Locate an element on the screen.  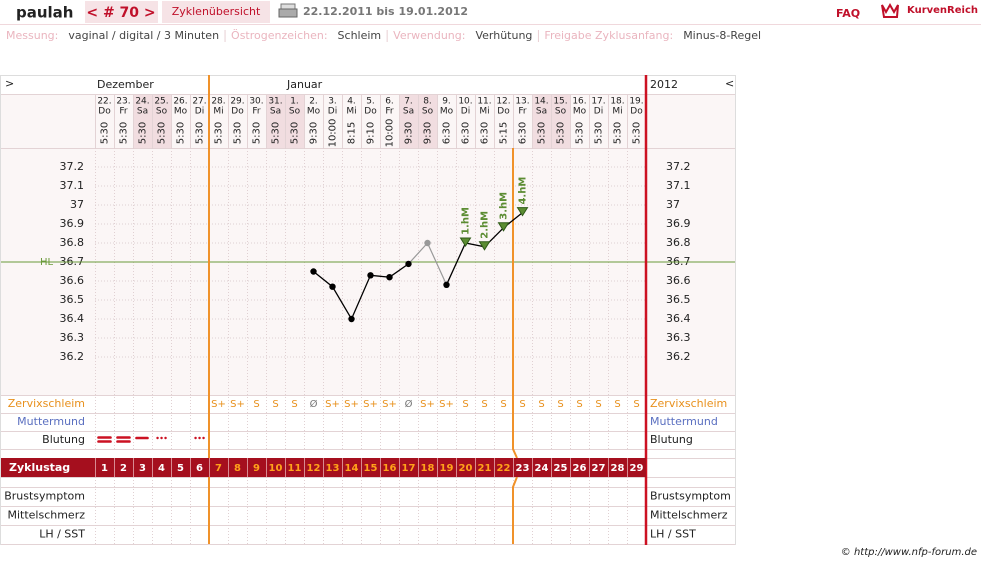
footer: © http://www.nfp-forum.de is located at coordinates (909, 552).